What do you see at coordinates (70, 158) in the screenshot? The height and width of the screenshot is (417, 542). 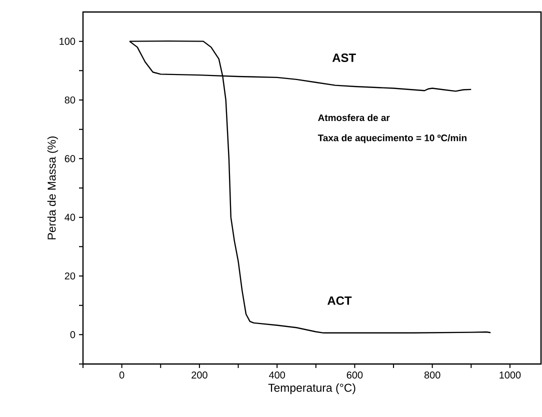 I see `y-tick-label: 60` at bounding box center [70, 158].